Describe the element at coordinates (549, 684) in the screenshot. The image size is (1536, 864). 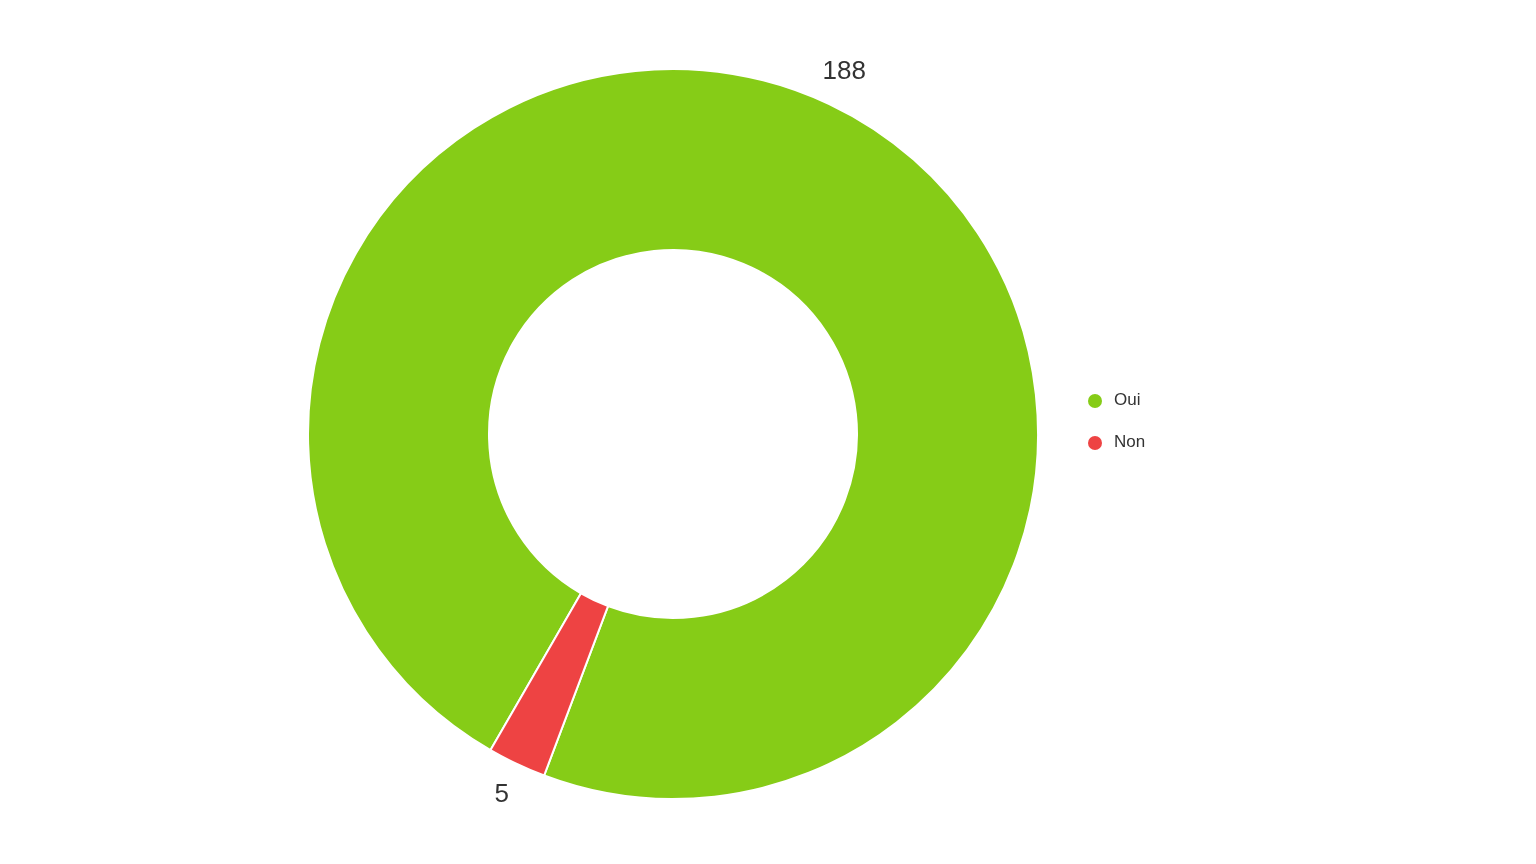
I see `donut-slice` at that location.